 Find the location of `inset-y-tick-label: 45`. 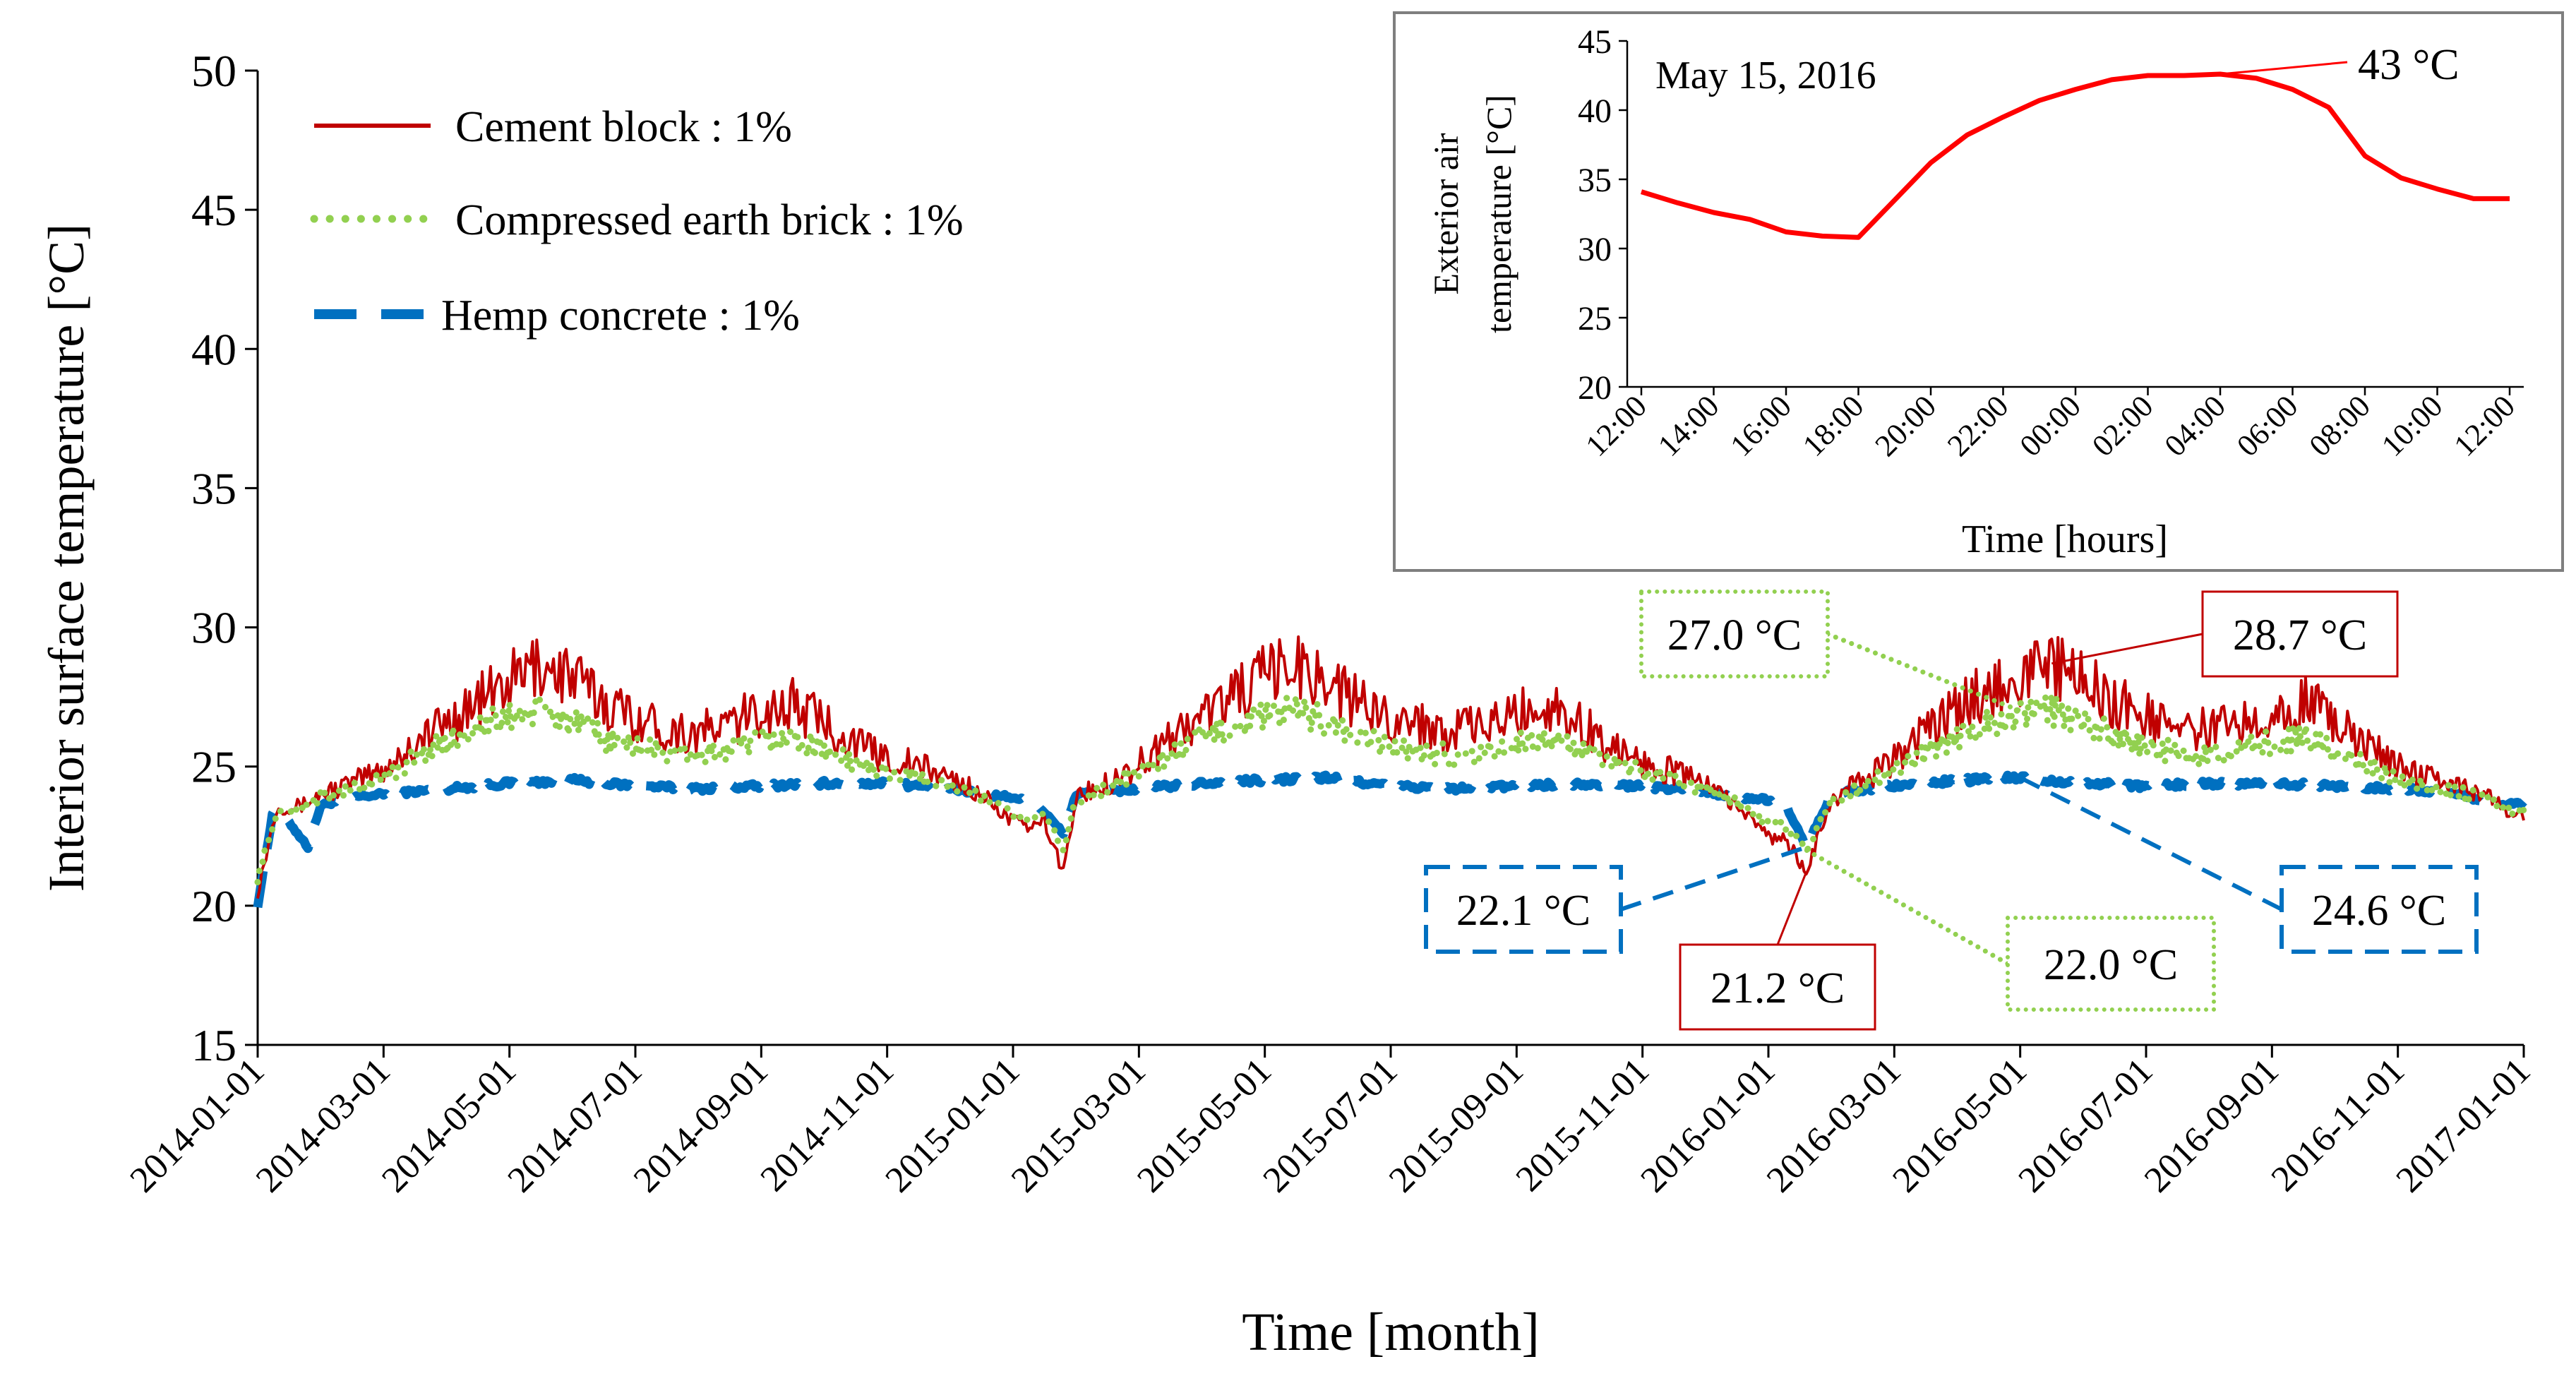

inset-y-tick-label: 45 is located at coordinates (1595, 42).